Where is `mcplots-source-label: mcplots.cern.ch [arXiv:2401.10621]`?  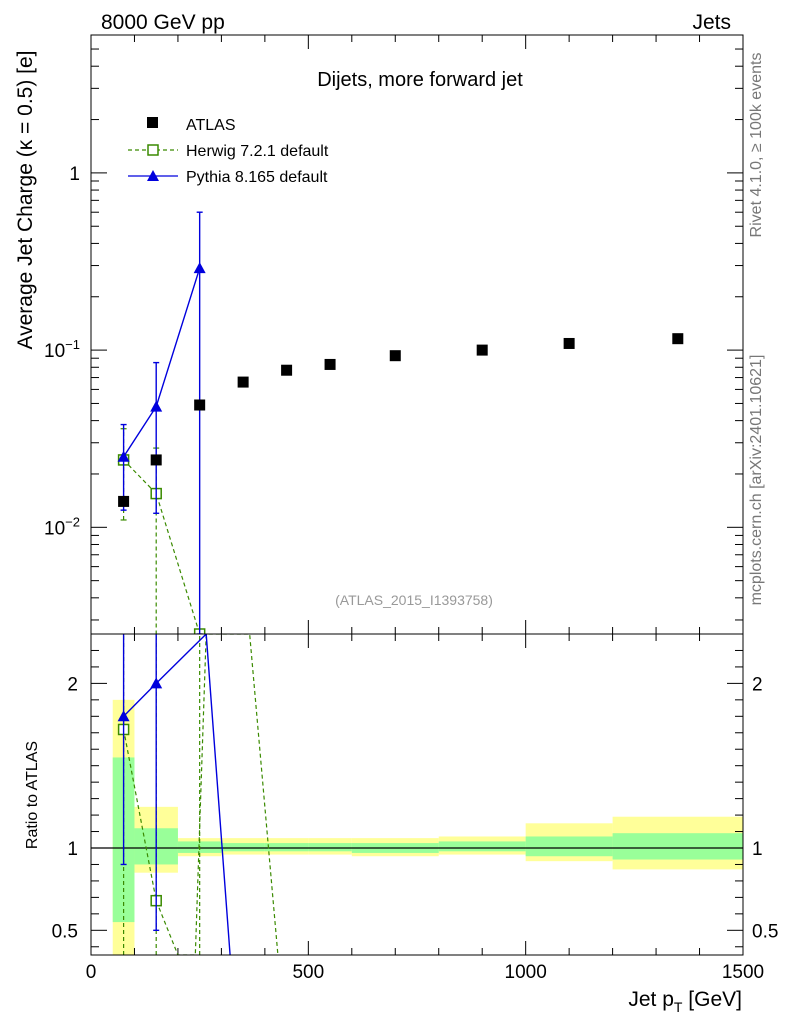
mcplots-source-label: mcplots.cern.ch [arXiv:2401.10621] is located at coordinates (756, 480).